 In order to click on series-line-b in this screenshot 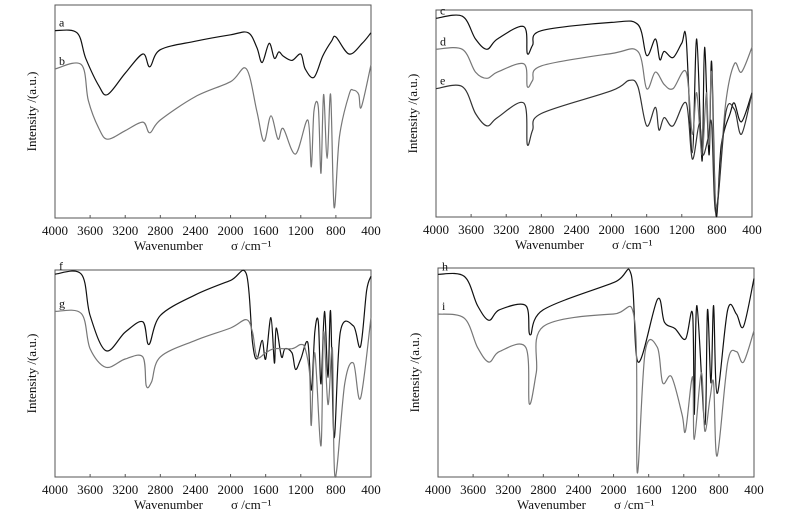, I will do `click(213, 135)`.